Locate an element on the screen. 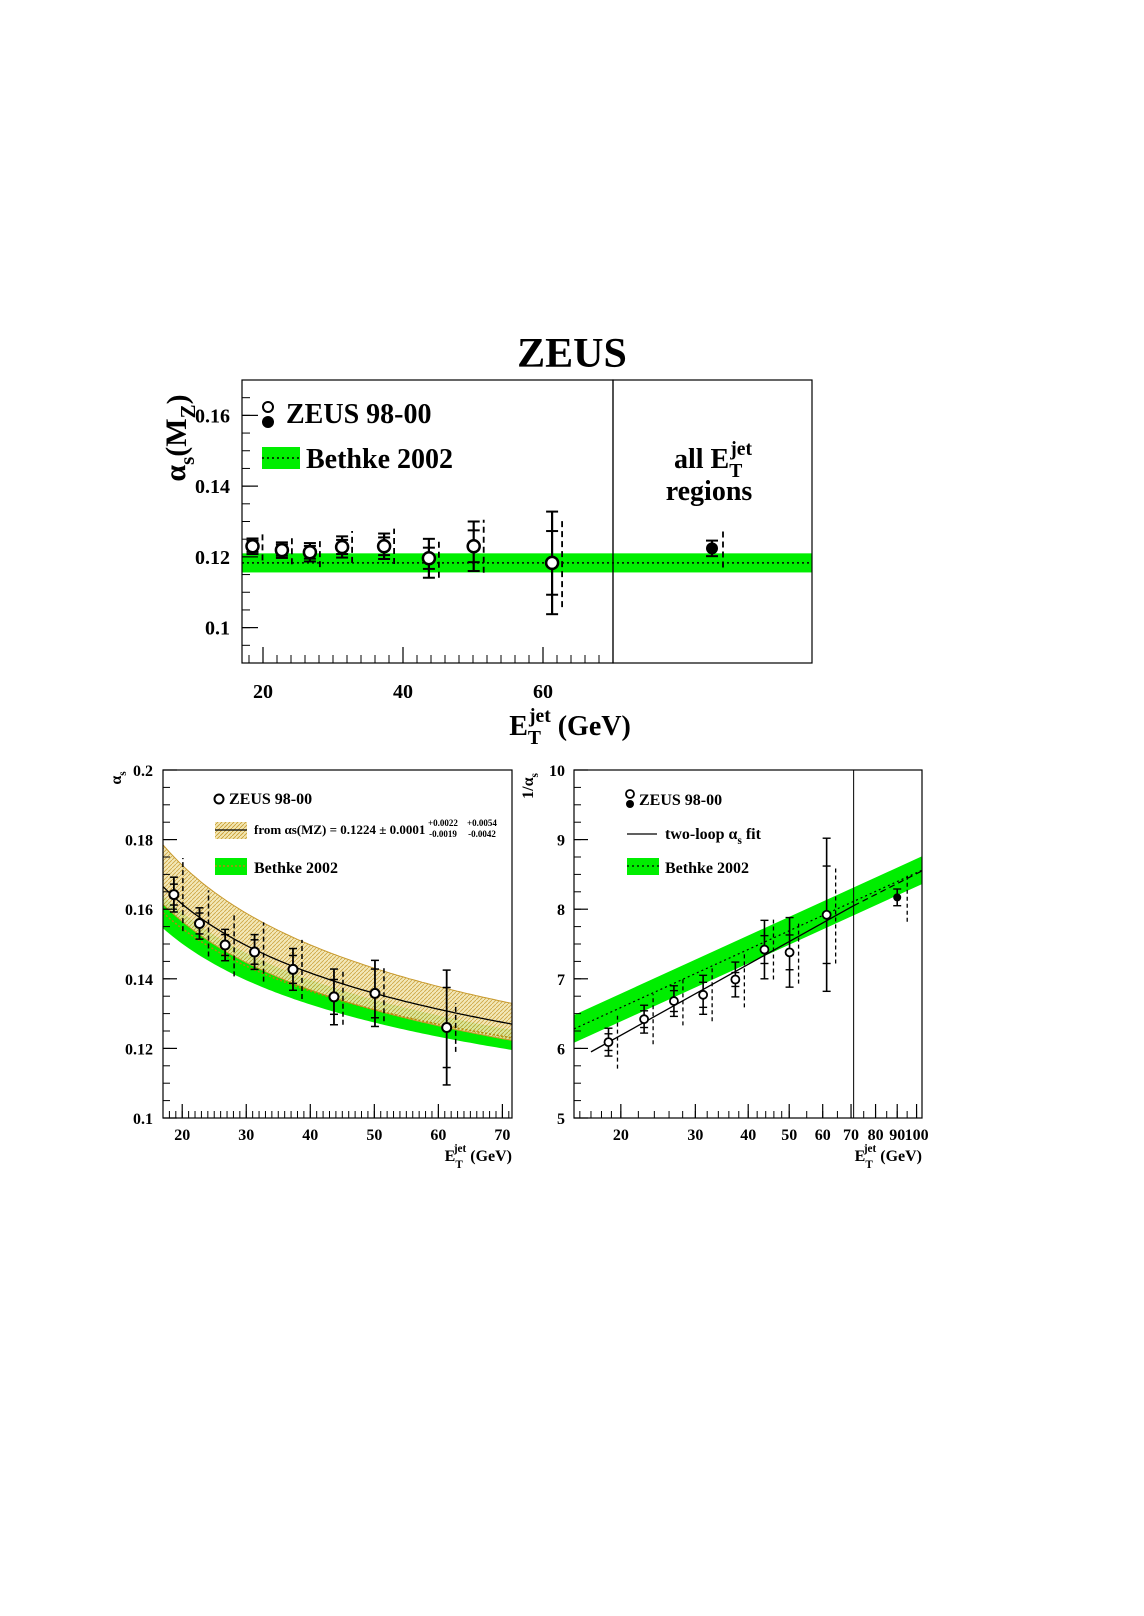 The width and height of the screenshot is (1144, 1616). y-tick-label: 9 is located at coordinates (561, 841).